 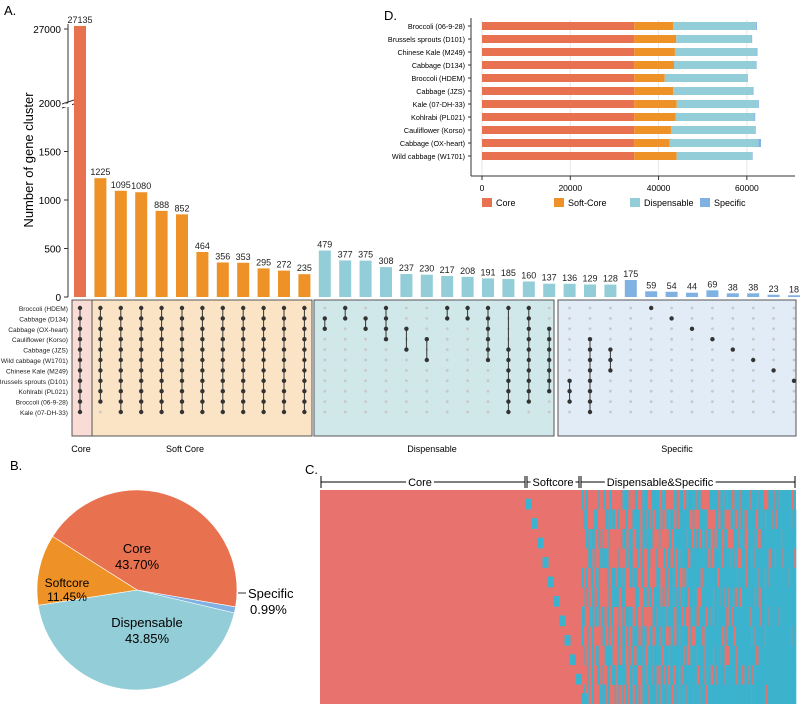 I want to click on bar-value-label: 356, so click(x=222, y=256).